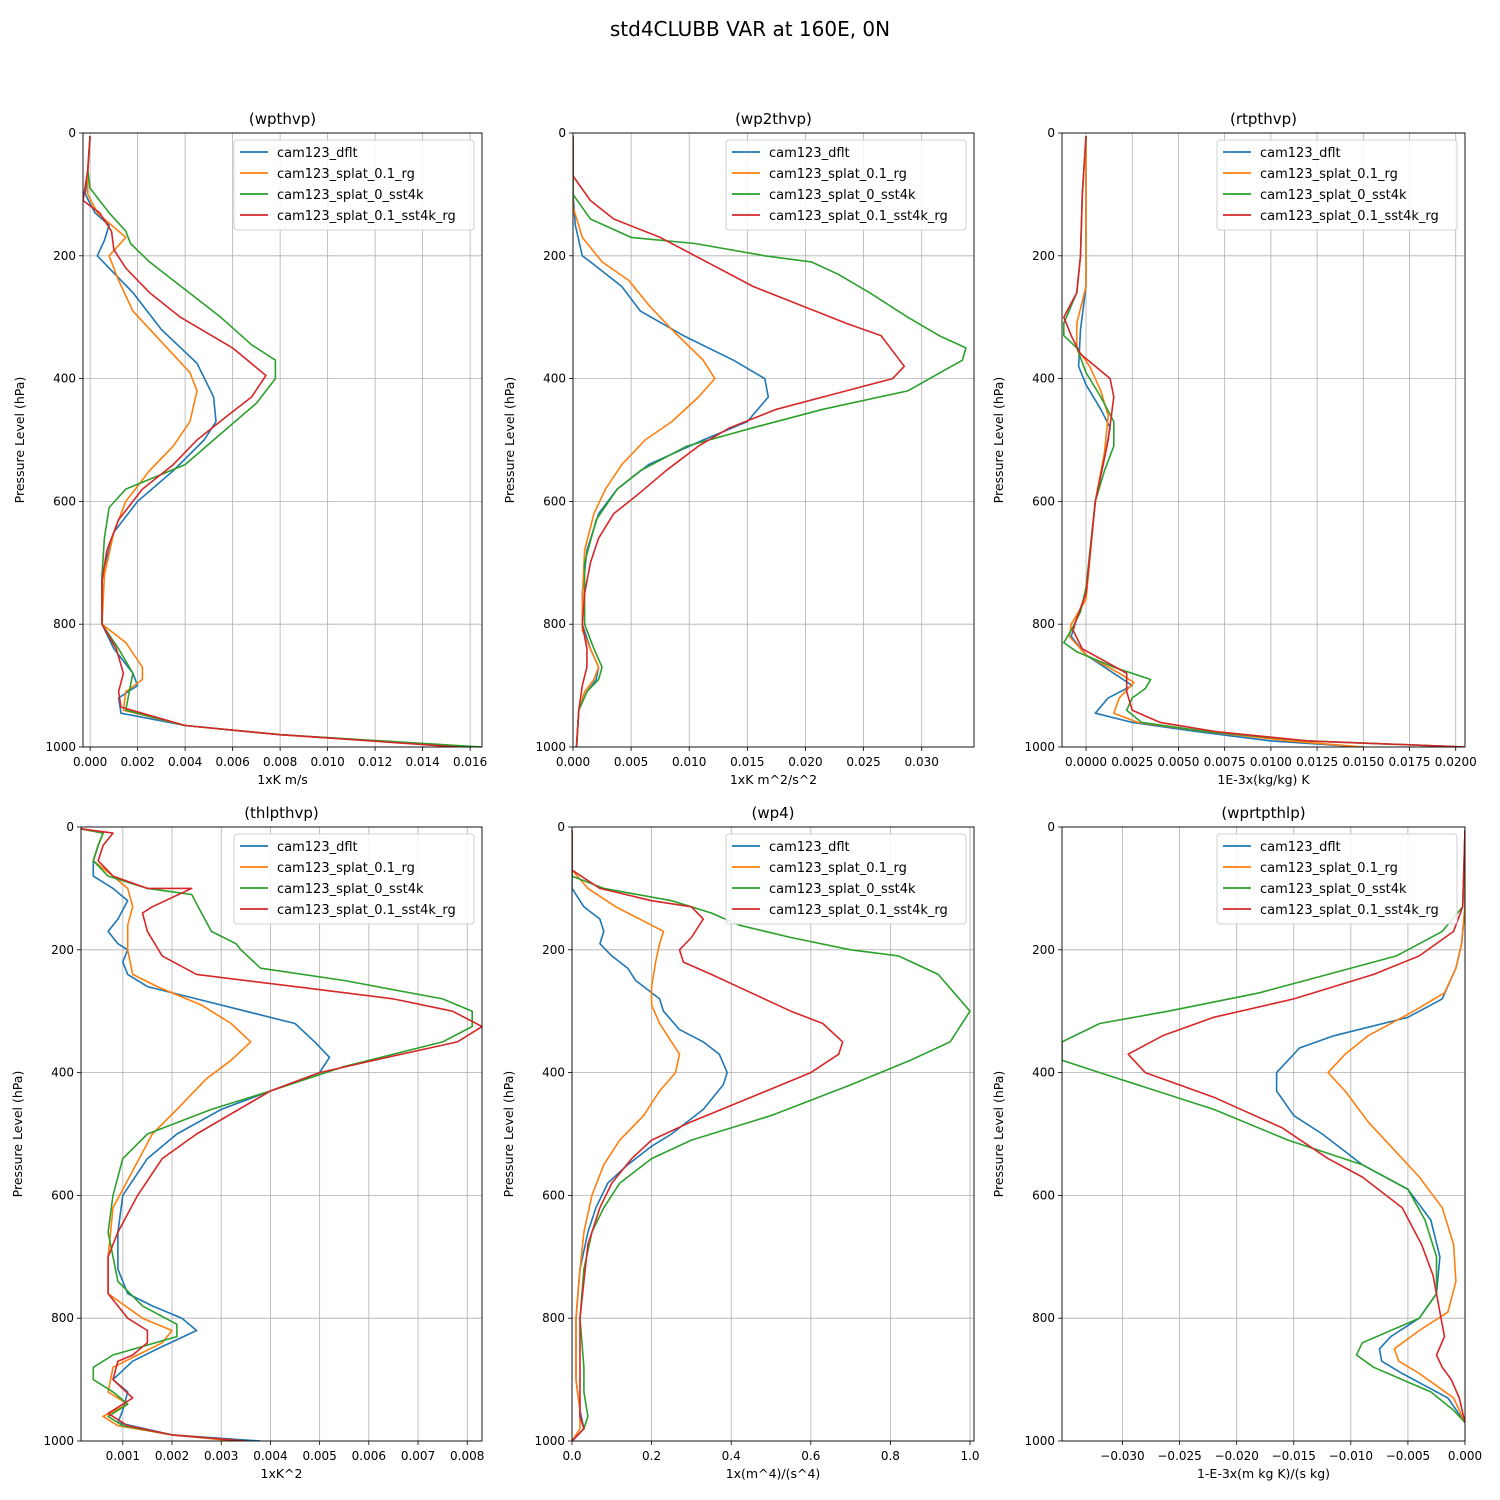 This screenshot has height=1500, width=1500. What do you see at coordinates (1225, 762) in the screenshot?
I see `x-tick-label: 0.0075` at bounding box center [1225, 762].